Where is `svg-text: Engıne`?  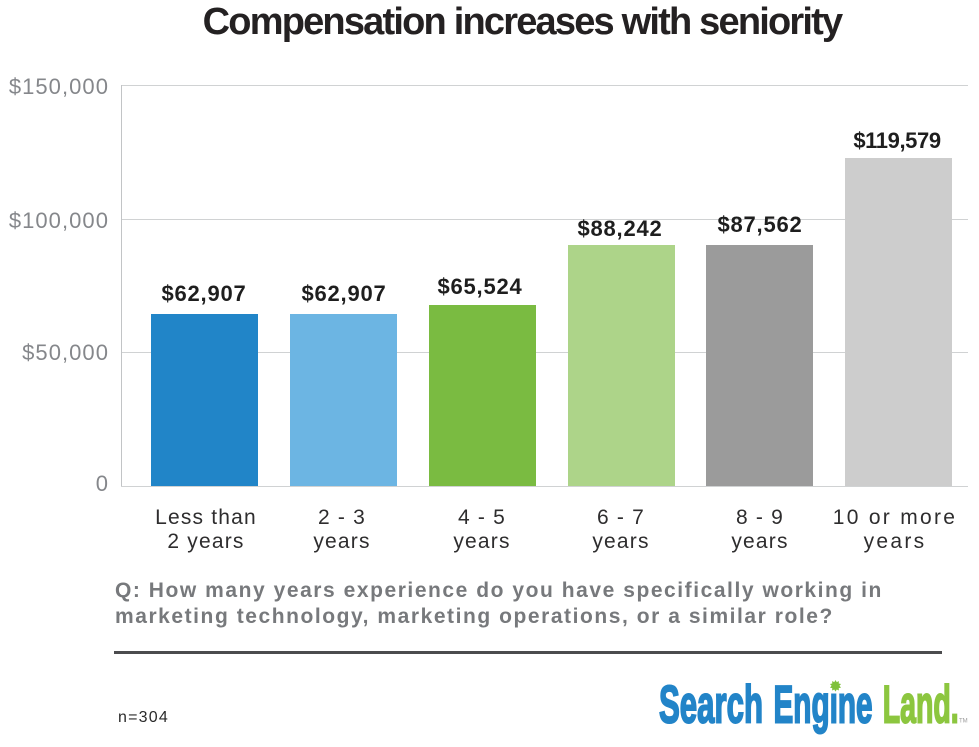
svg-text: Engıne is located at coordinates (823, 705).